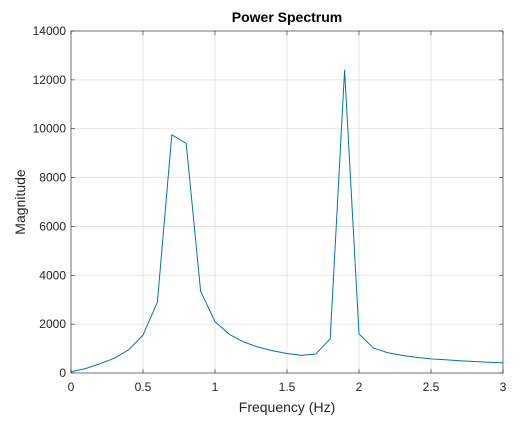 The height and width of the screenshot is (426, 531). I want to click on y-tick-label: 6000, so click(52, 226).